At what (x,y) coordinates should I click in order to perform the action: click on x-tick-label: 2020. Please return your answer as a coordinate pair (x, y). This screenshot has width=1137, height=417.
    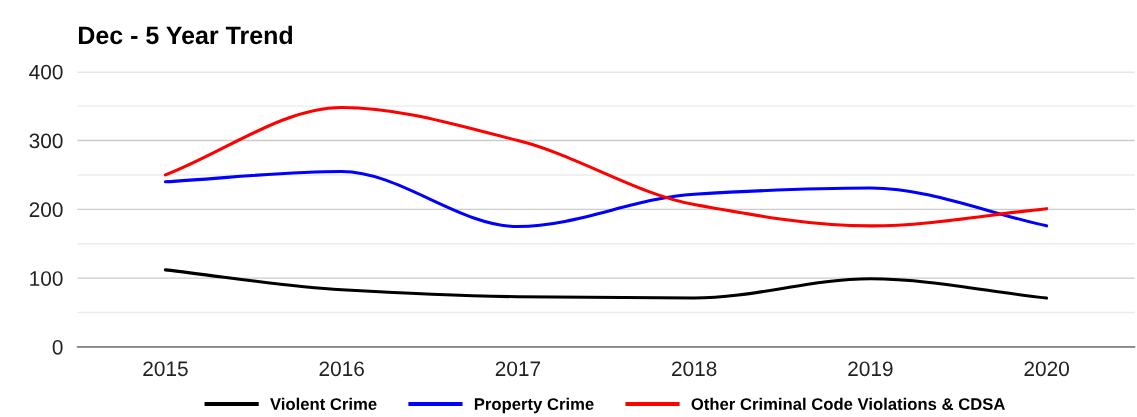
    Looking at the image, I should click on (1046, 369).